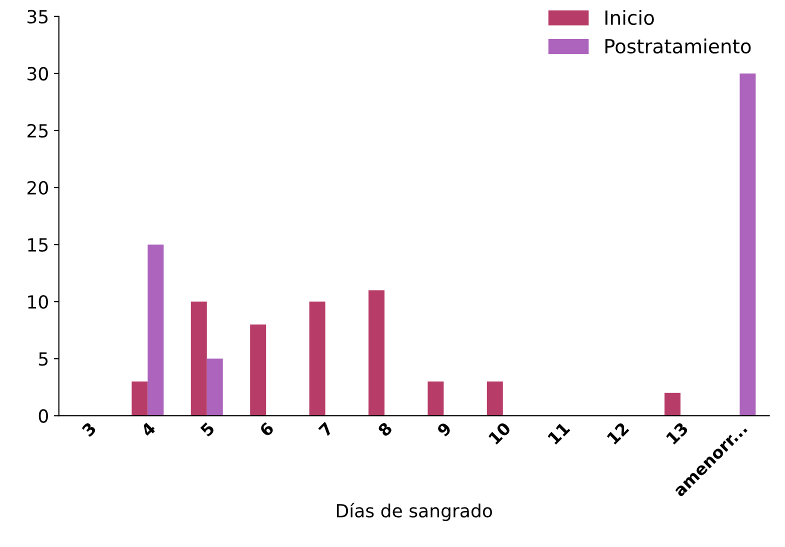  What do you see at coordinates (326, 429) in the screenshot?
I see `x-tick-label: 7` at bounding box center [326, 429].